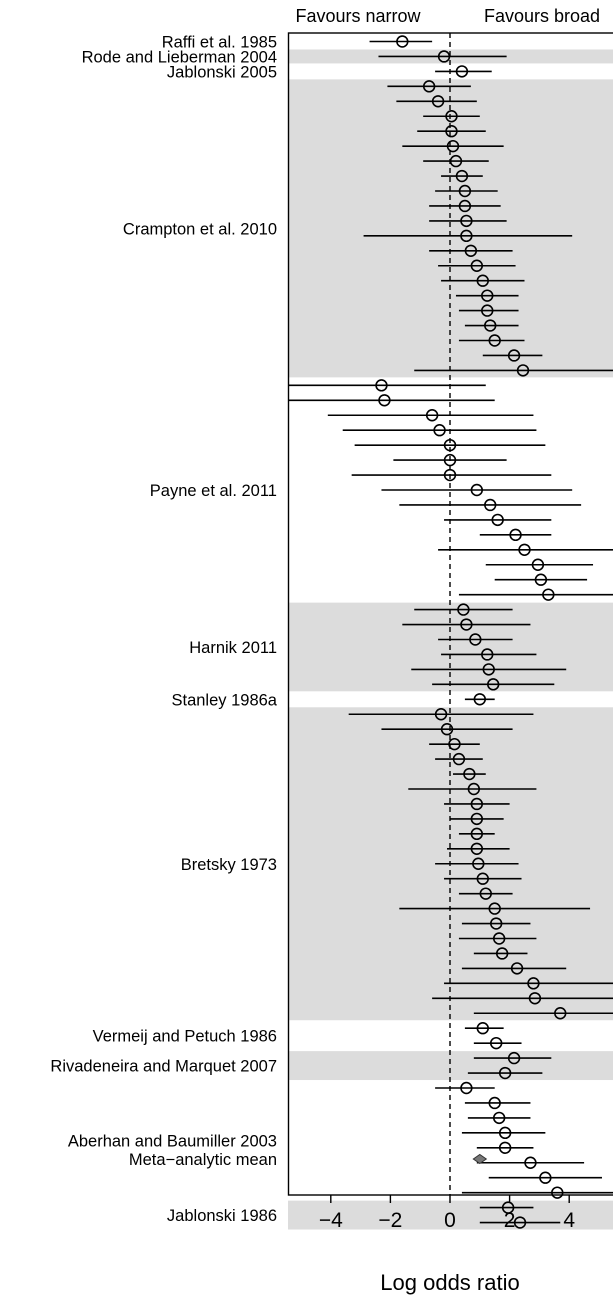  I want to click on x-axis-title: Log odds ratio, so click(449, 1282).